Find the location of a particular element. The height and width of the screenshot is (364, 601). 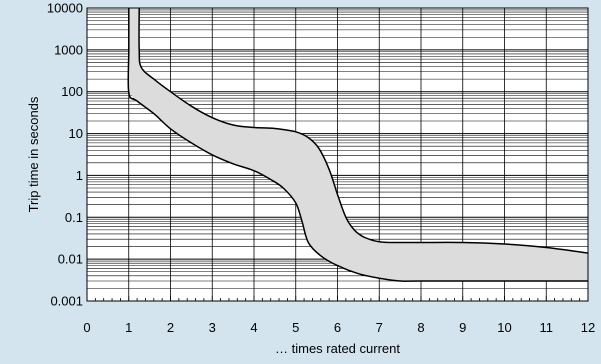

x-axis-title: … times rated current is located at coordinates (337, 348).